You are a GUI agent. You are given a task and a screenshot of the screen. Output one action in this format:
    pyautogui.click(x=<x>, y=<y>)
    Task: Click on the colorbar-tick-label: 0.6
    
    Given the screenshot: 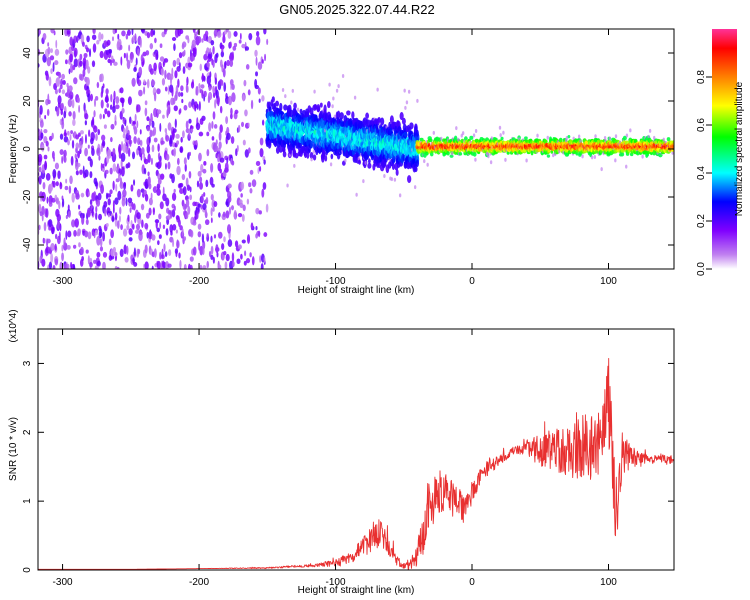 What is the action you would take?
    pyautogui.click(x=701, y=125)
    